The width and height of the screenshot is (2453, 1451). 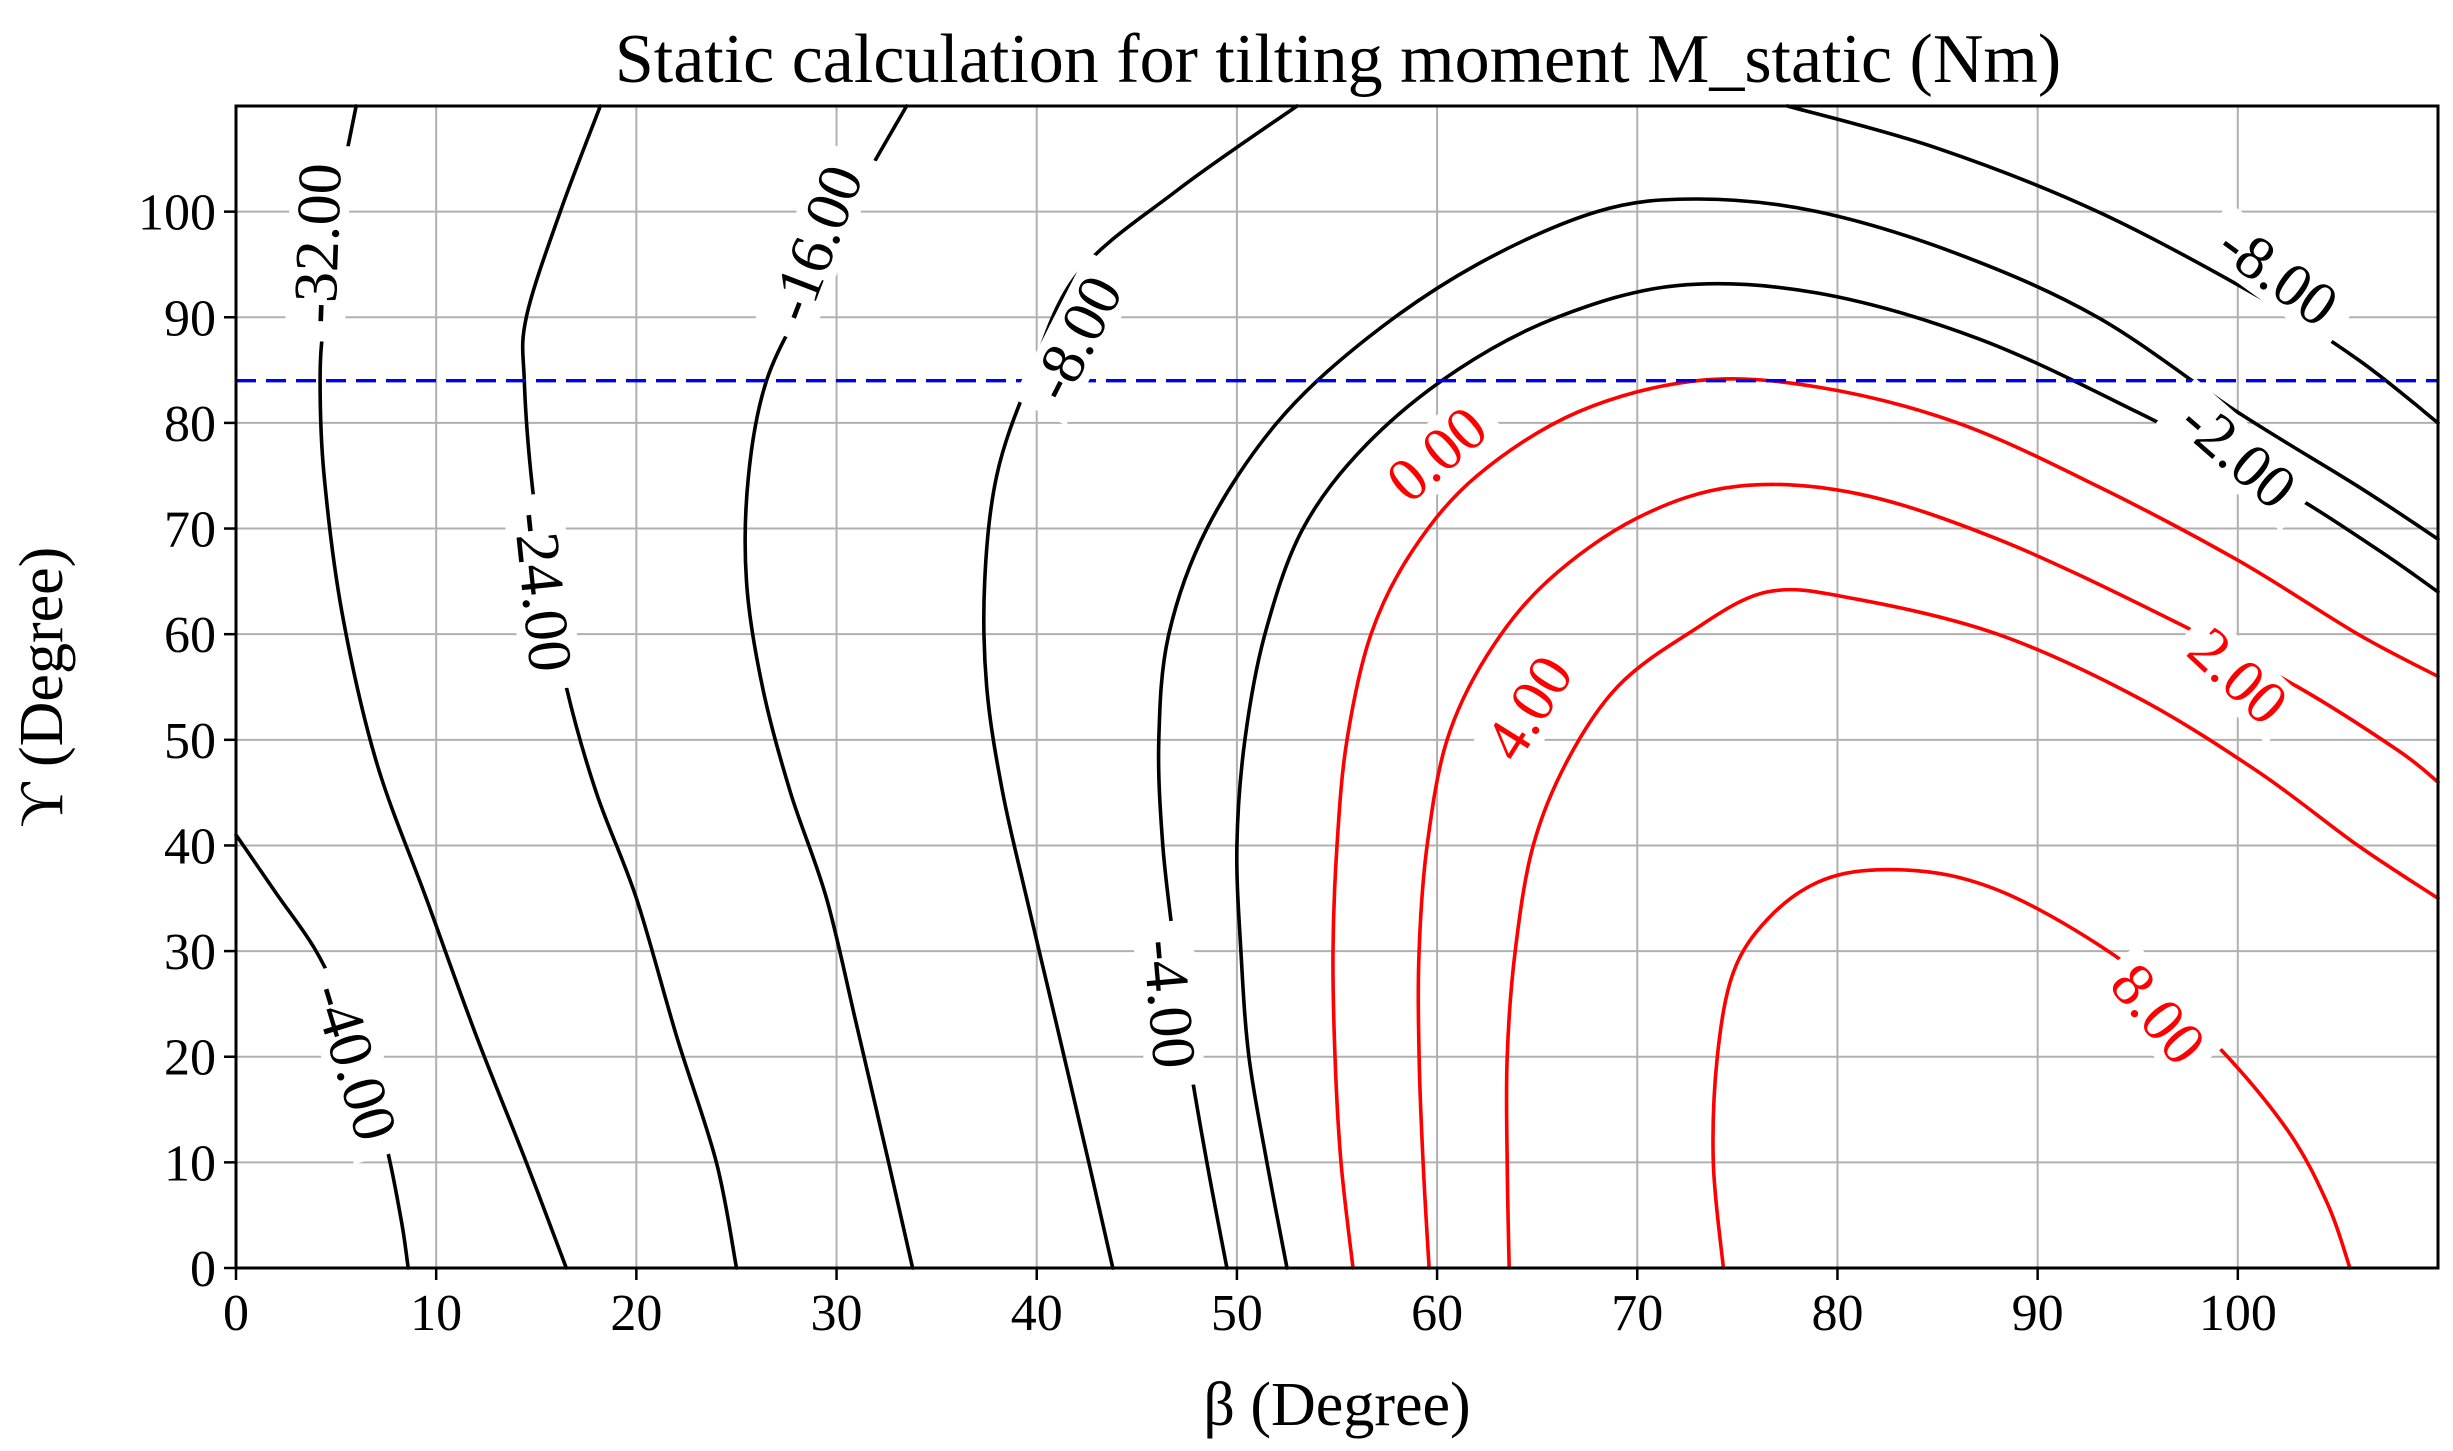 I want to click on contour-label-group: 2.00, so click(x=2238, y=676).